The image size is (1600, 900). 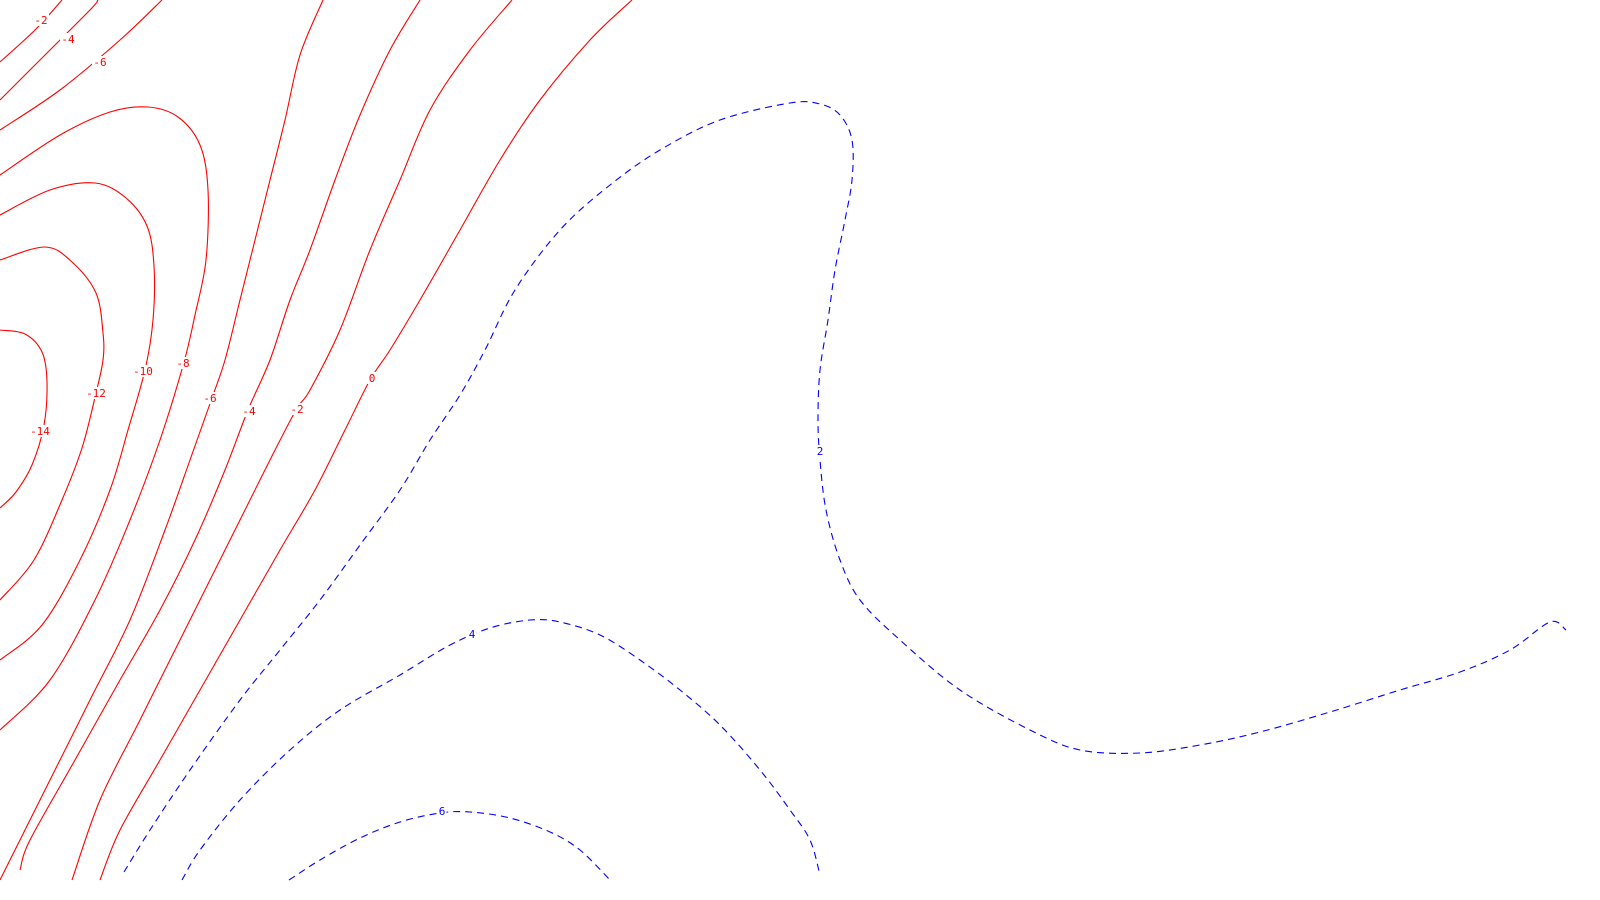 I want to click on contour-label-zero: 0, so click(x=372, y=378).